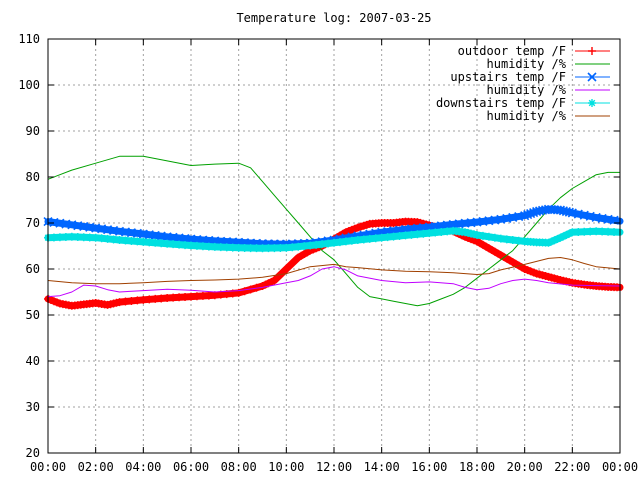 The image size is (640, 480). Describe the element at coordinates (429, 467) in the screenshot. I see `x-tick-label: 16:00` at that location.